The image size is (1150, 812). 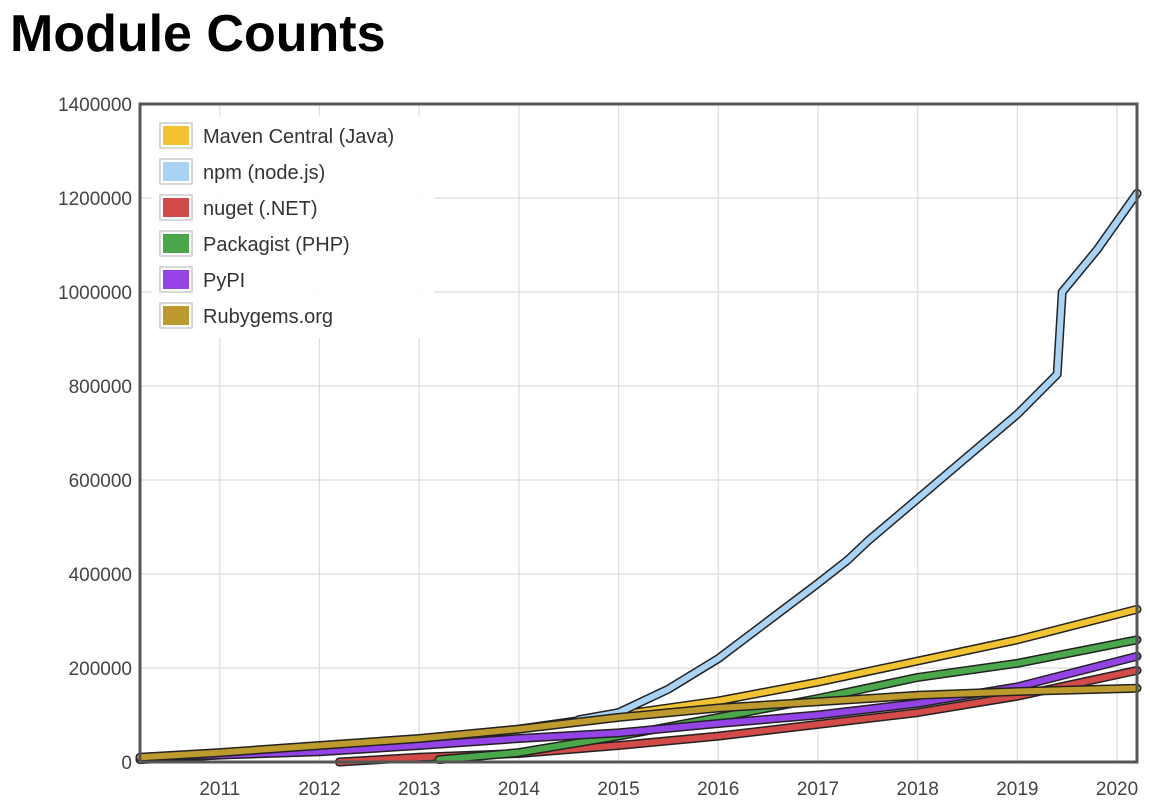 What do you see at coordinates (219, 789) in the screenshot?
I see `x-tick-label: 2011` at bounding box center [219, 789].